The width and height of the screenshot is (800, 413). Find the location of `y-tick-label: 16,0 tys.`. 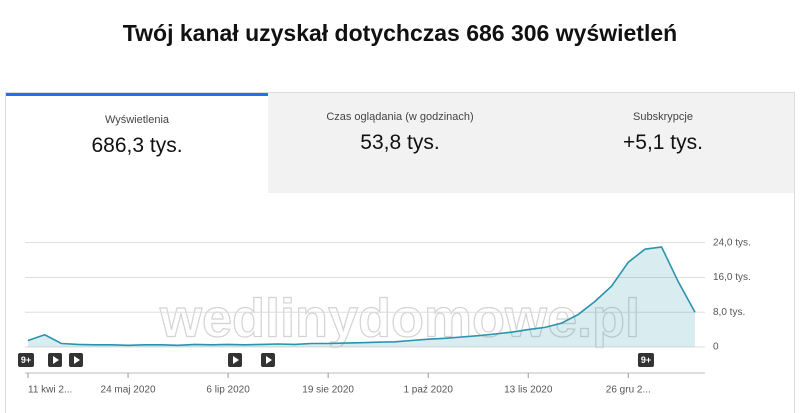

y-tick-label: 16,0 tys. is located at coordinates (732, 277).